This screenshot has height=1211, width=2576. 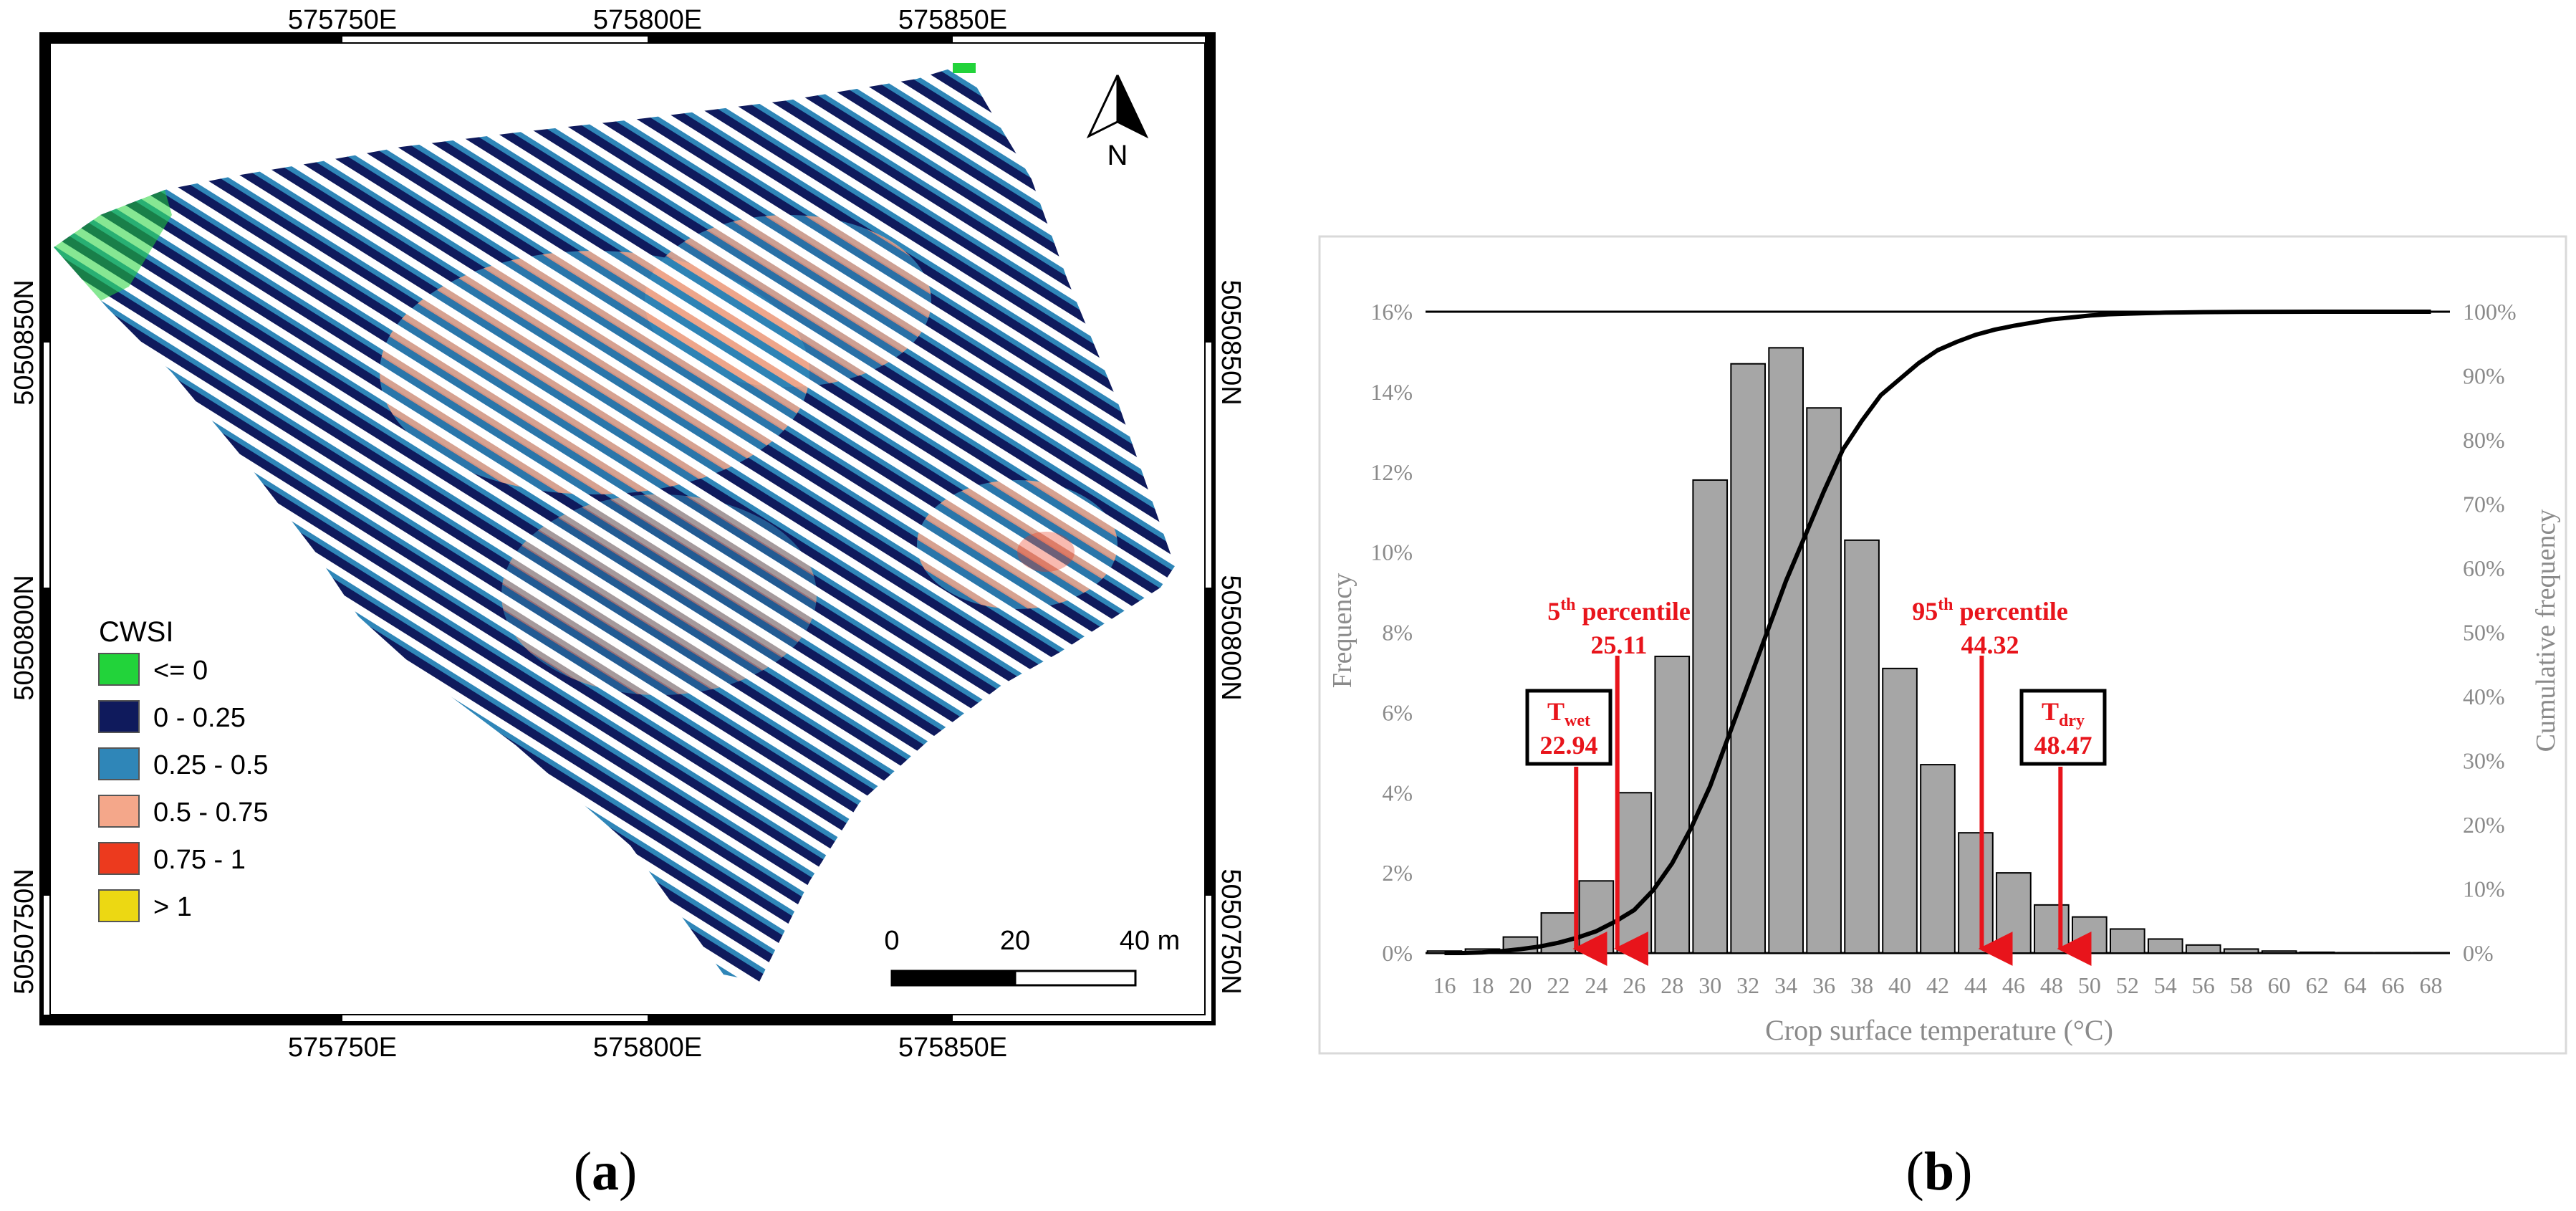 What do you see at coordinates (1785, 985) in the screenshot?
I see `x-tick-label-9: 34` at bounding box center [1785, 985].